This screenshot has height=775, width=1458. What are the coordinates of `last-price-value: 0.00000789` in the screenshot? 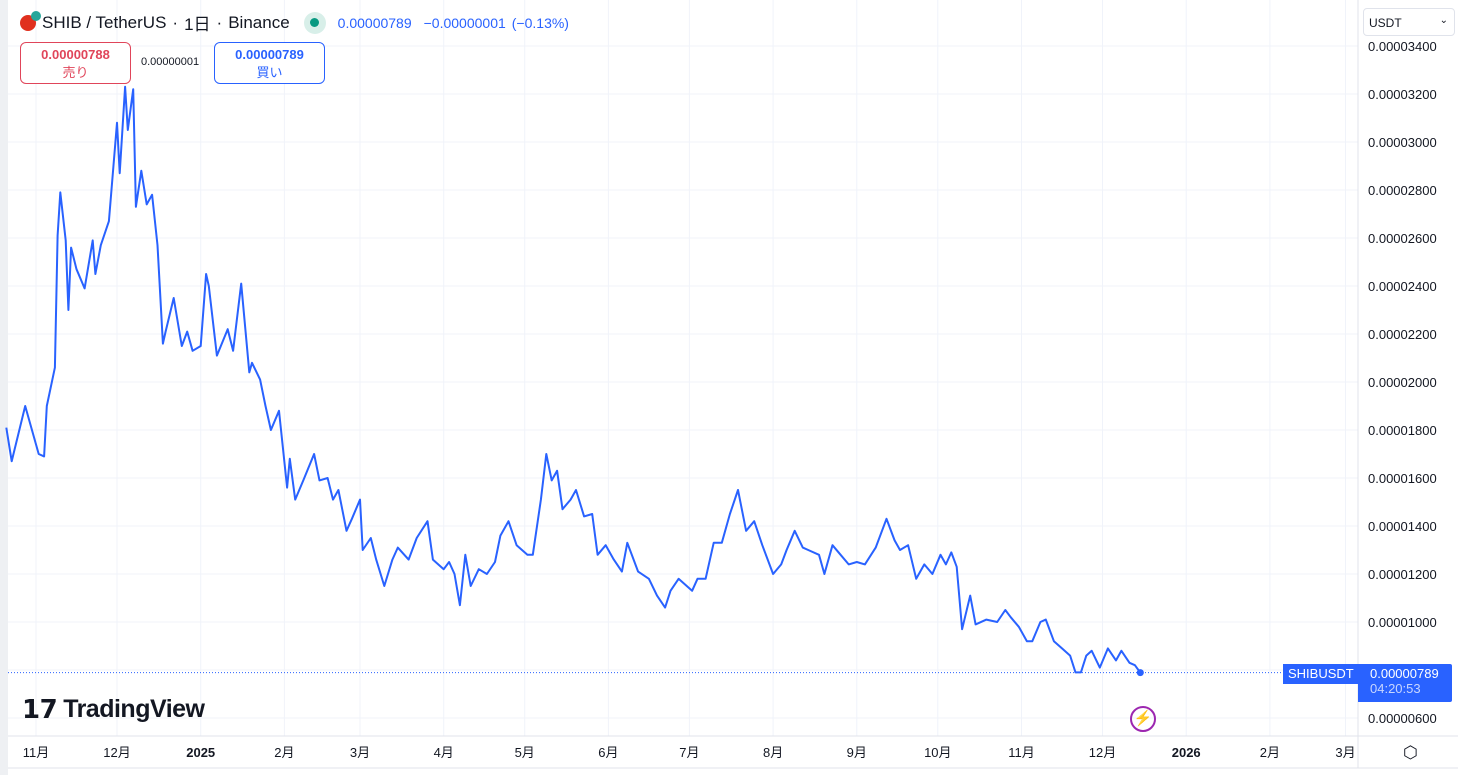 It's located at (1404, 673).